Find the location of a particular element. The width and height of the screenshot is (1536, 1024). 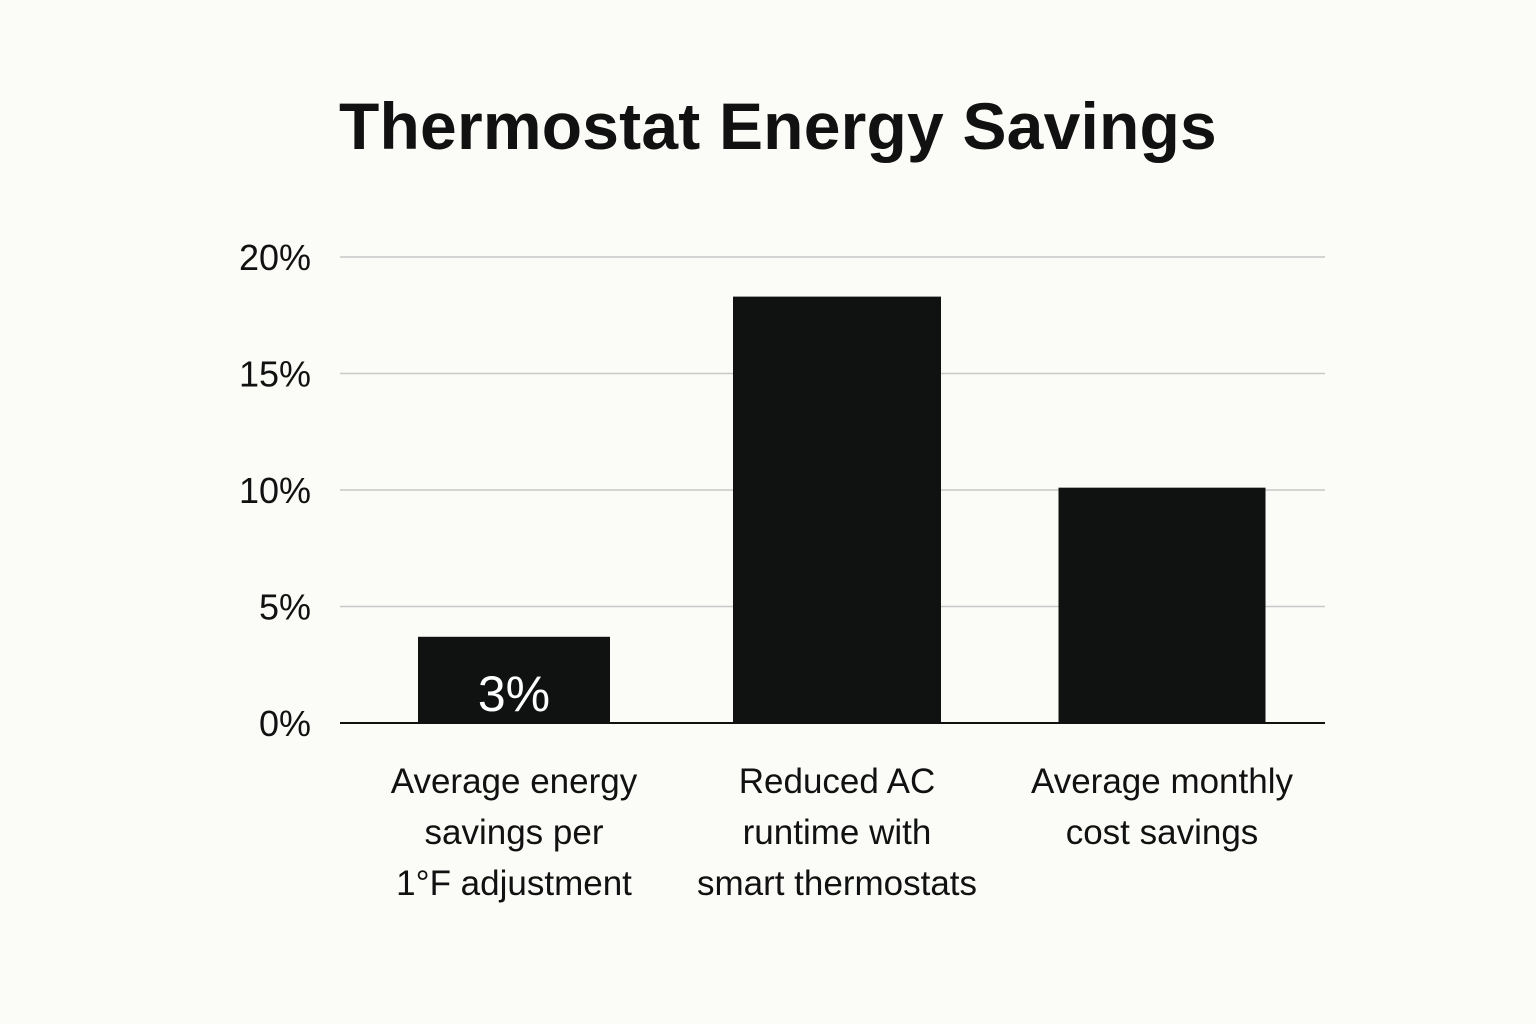

y-tick-label: 5% is located at coordinates (285, 607).